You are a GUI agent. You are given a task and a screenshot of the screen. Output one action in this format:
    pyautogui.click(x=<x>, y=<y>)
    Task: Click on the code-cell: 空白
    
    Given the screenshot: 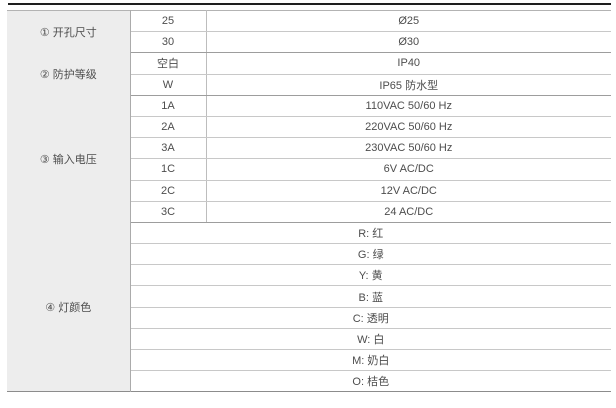 What is the action you would take?
    pyautogui.click(x=168, y=63)
    